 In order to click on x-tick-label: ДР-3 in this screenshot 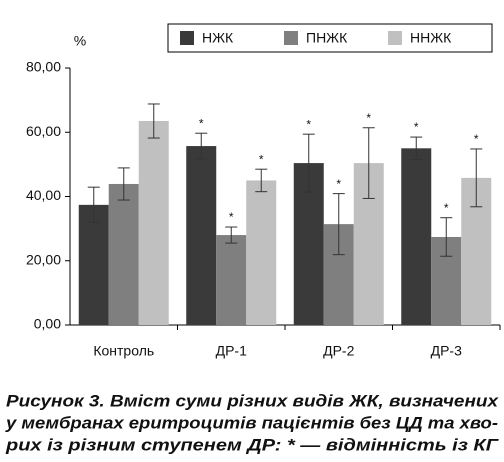, I will do `click(446, 351)`.